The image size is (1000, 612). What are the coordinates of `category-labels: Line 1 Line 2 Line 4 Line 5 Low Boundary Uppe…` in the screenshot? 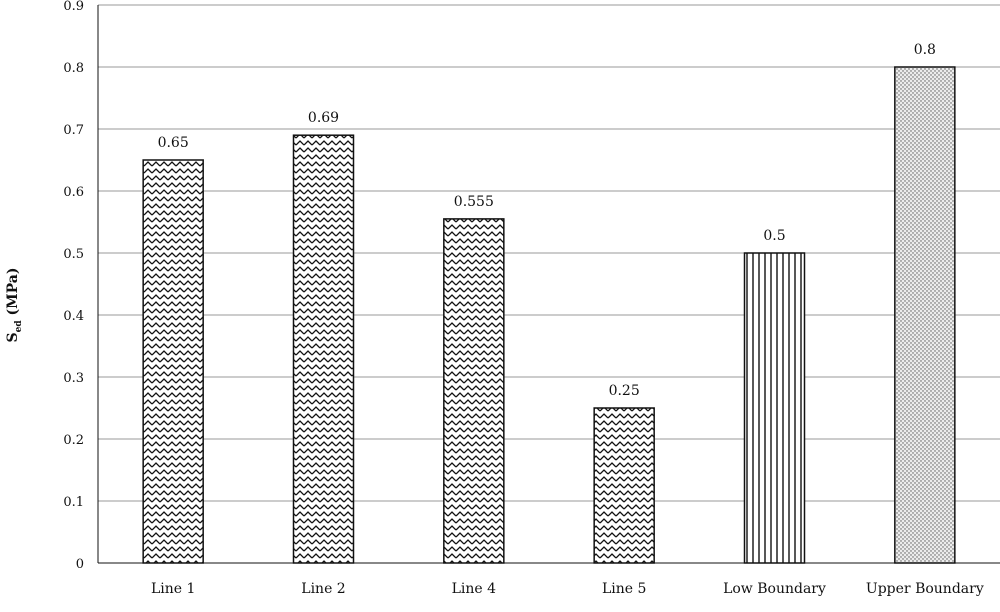 It's located at (567, 589).